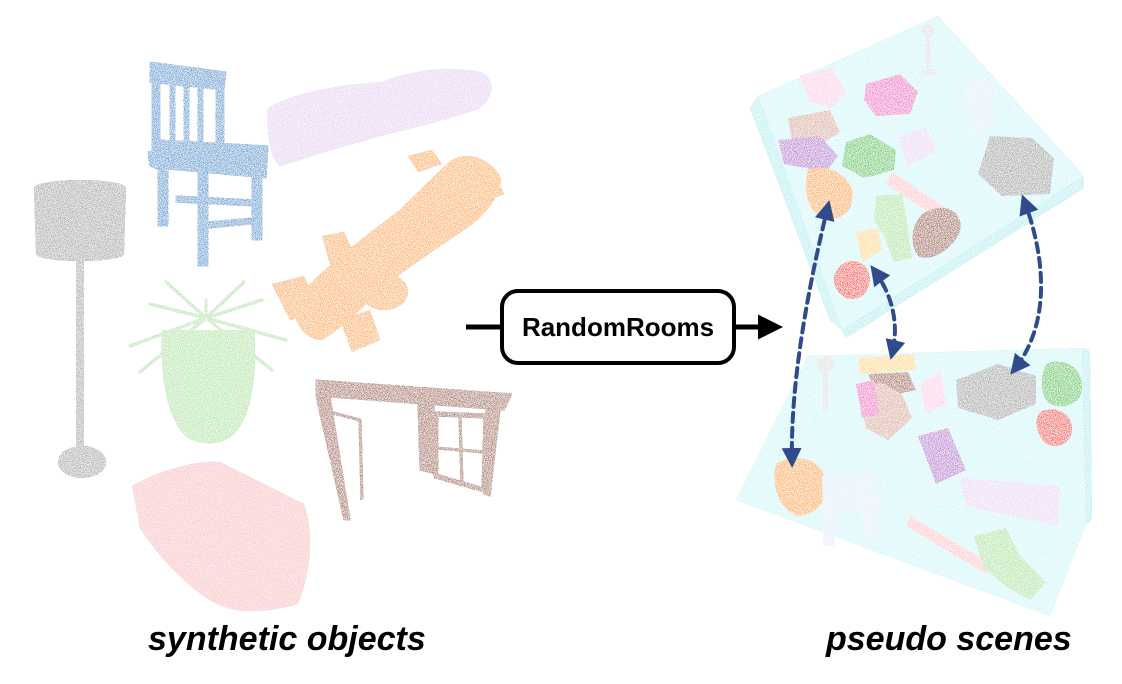 The width and height of the screenshot is (1122, 684). What do you see at coordinates (823, 88) in the screenshot?
I see `scene-top-chair-pink` at bounding box center [823, 88].